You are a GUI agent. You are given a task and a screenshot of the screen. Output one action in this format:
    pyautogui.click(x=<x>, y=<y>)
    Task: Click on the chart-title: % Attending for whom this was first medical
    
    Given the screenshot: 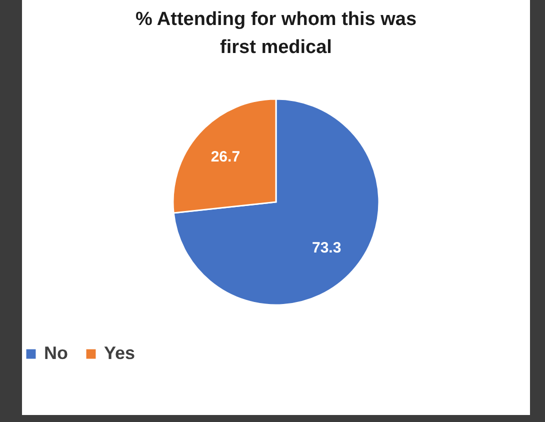 What is the action you would take?
    pyautogui.click(x=276, y=33)
    